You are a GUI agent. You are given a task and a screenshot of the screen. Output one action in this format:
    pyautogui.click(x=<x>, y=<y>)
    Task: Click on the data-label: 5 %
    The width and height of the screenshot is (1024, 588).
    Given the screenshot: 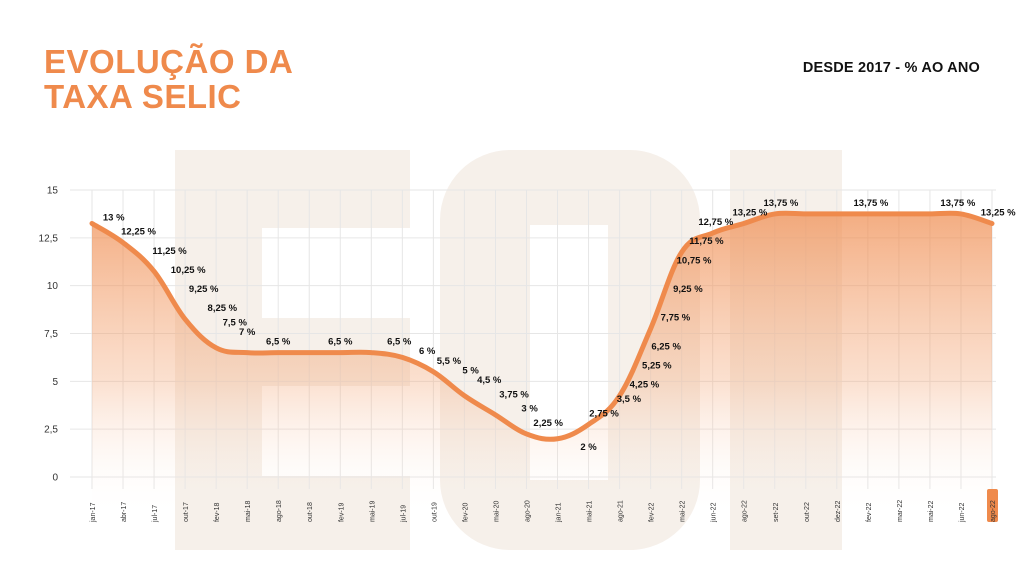 What is the action you would take?
    pyautogui.click(x=470, y=370)
    